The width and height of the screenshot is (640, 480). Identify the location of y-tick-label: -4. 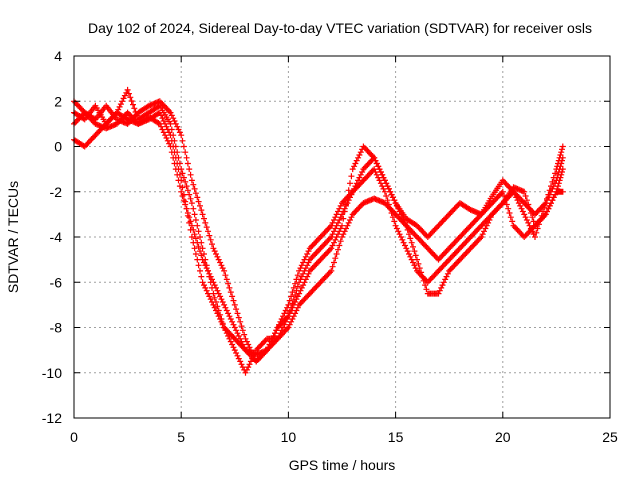
(56, 237).